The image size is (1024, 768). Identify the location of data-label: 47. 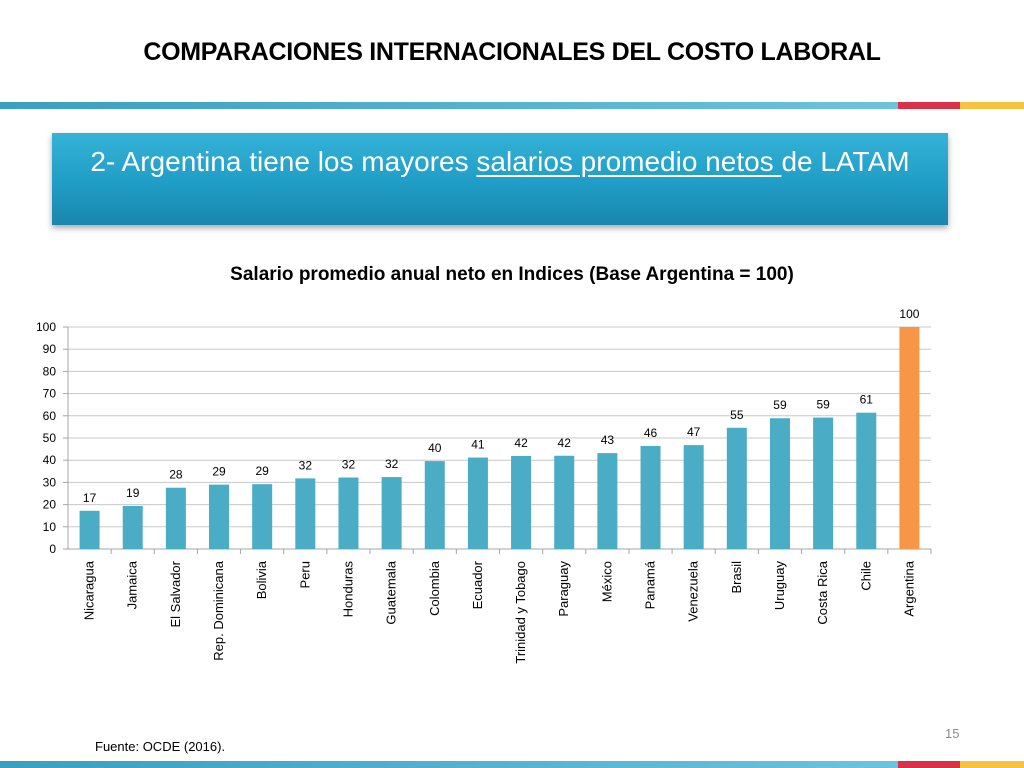
(694, 432).